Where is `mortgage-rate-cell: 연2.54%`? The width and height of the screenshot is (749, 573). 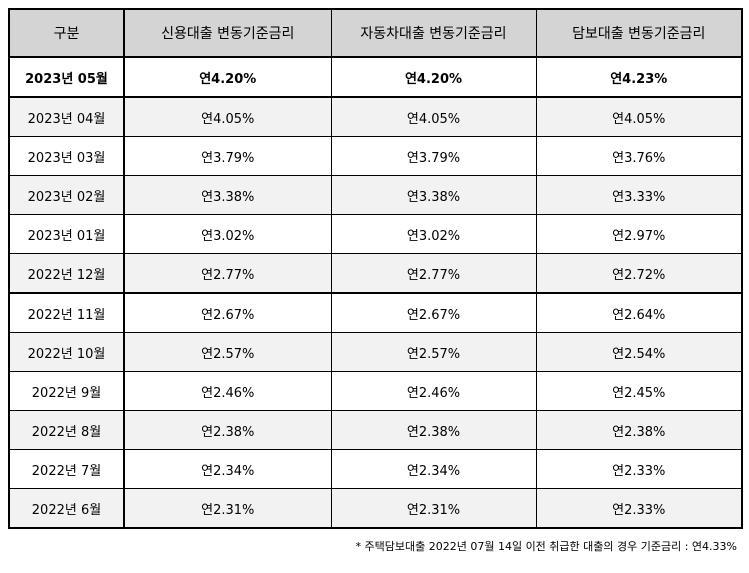 mortgage-rate-cell: 연2.54% is located at coordinates (639, 352).